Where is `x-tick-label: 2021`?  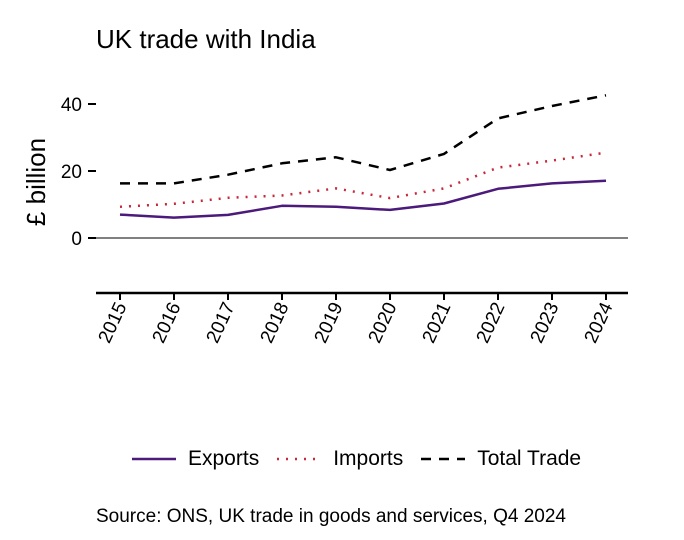
x-tick-label: 2021 is located at coordinates (437, 322).